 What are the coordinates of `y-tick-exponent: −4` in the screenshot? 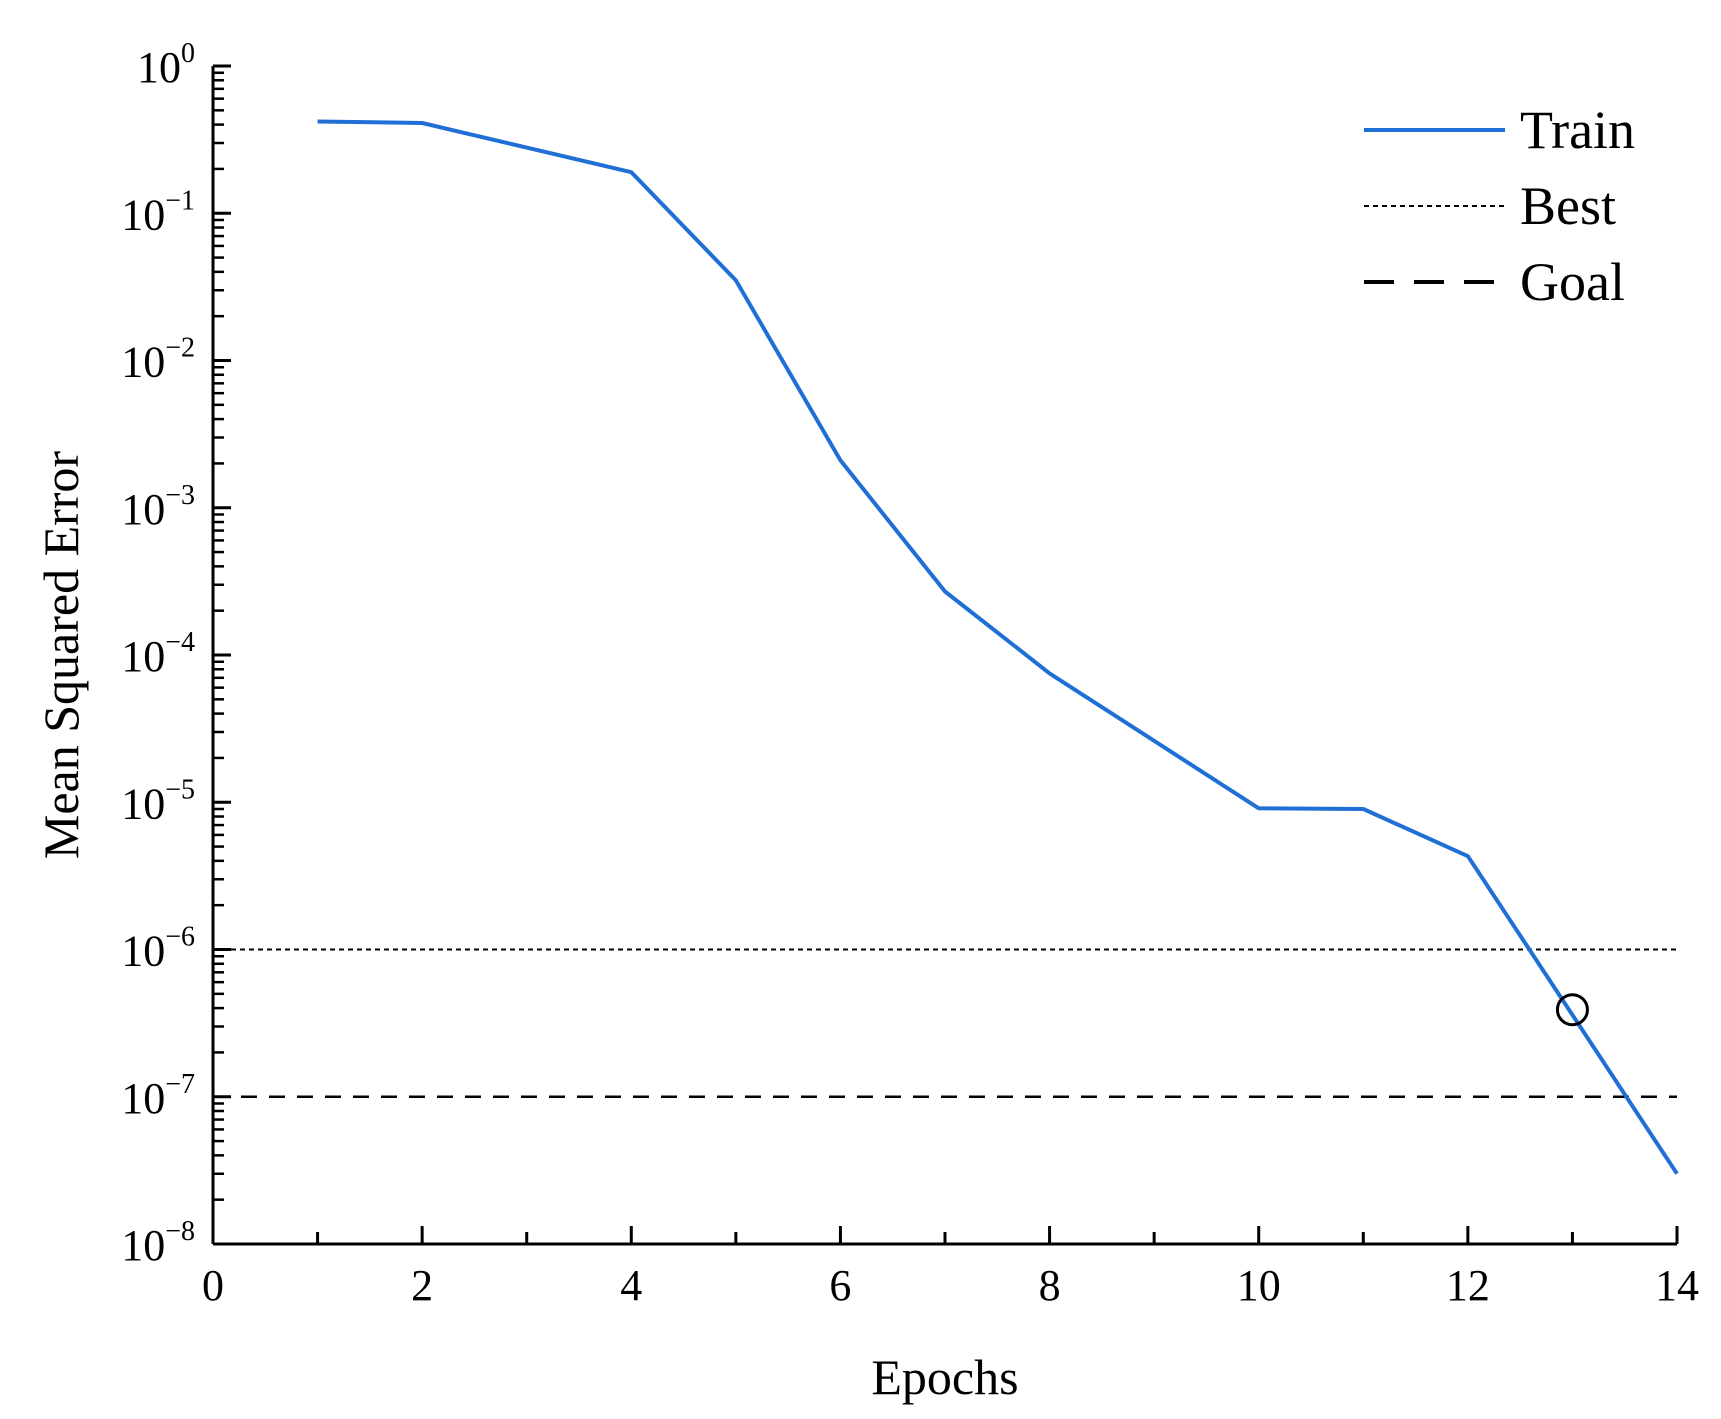 It's located at (180, 642).